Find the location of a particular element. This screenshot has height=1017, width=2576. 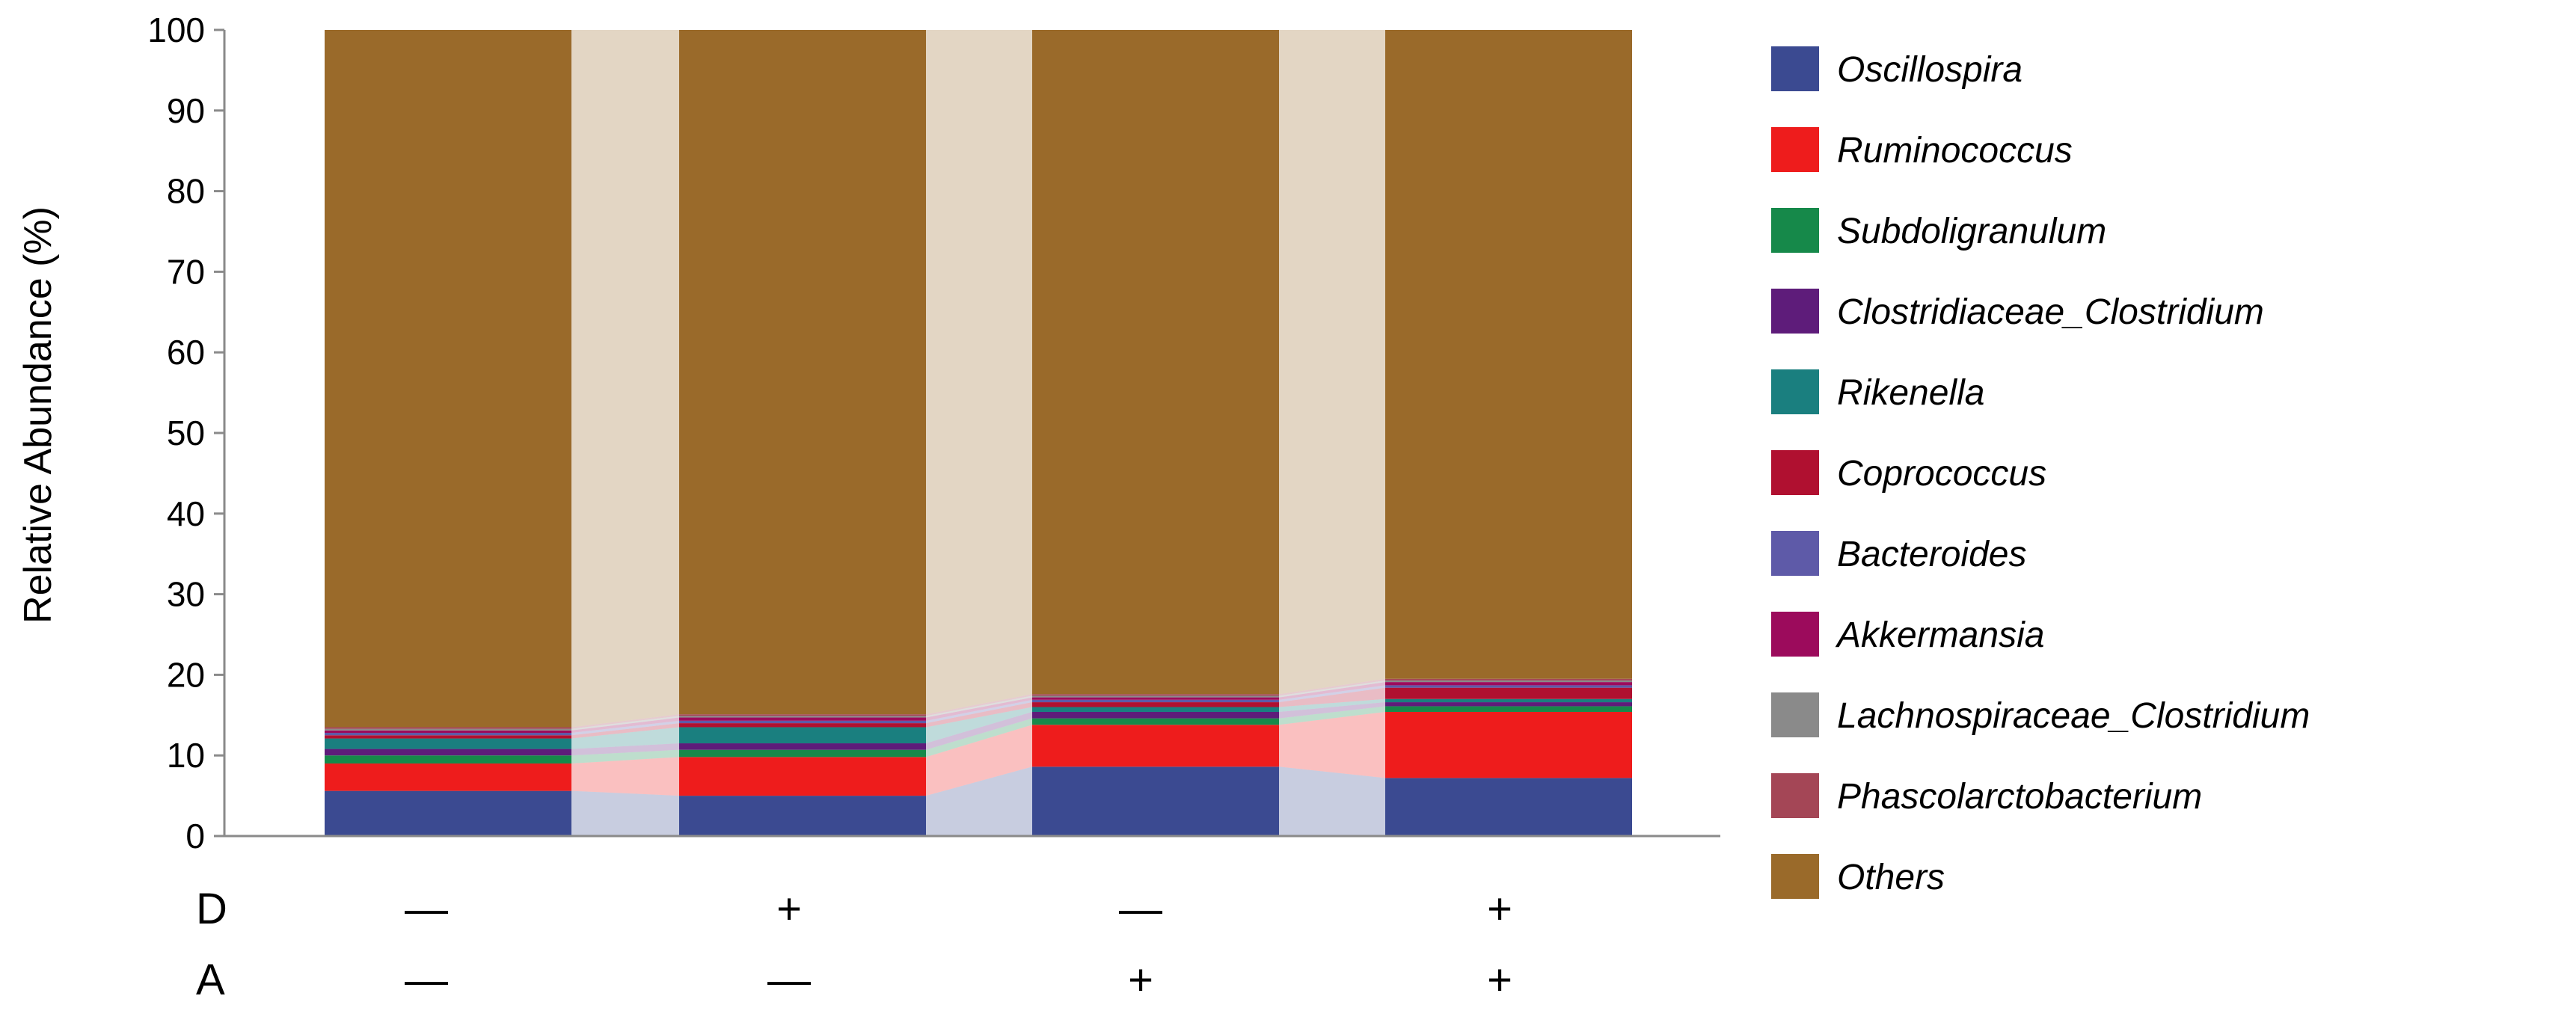

legend-label-rikenella: Rikenella is located at coordinates (1910, 393).